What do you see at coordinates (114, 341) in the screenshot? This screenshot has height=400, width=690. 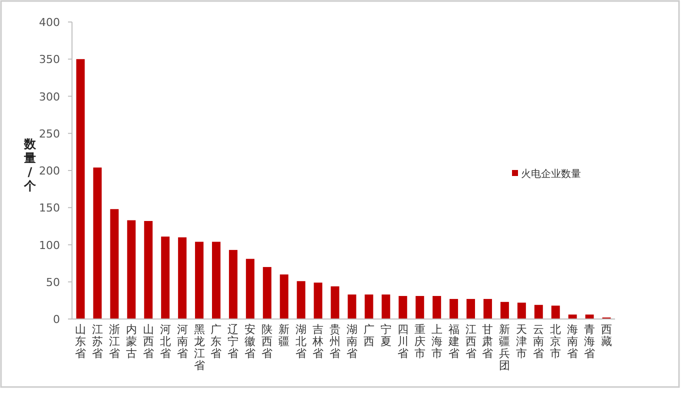 I see `x-tick-label: 浙江省` at bounding box center [114, 341].